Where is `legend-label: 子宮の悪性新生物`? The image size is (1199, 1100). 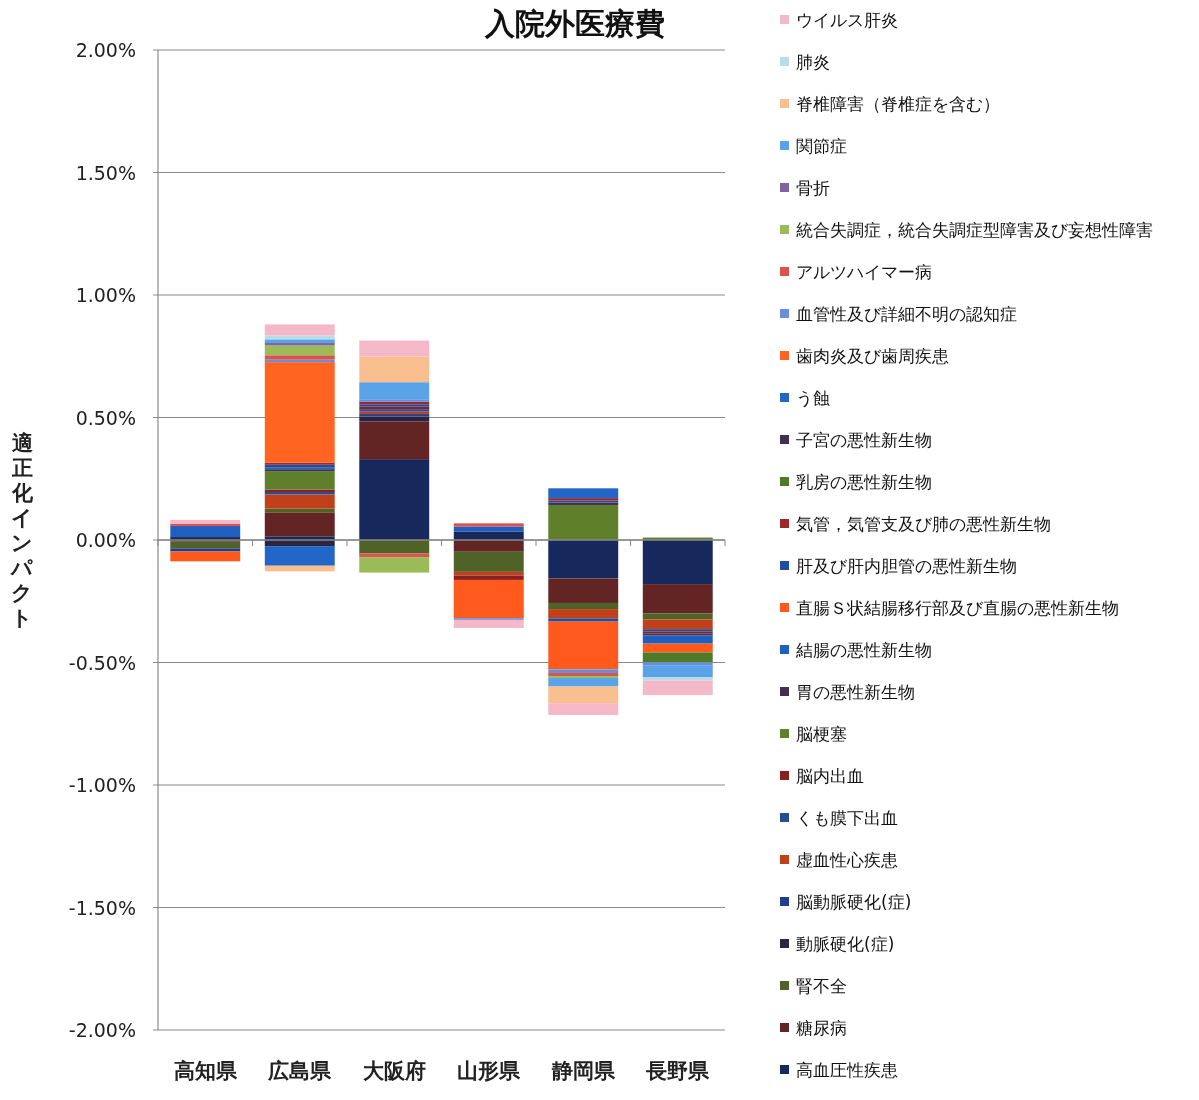 legend-label: 子宮の悪性新生物 is located at coordinates (864, 440).